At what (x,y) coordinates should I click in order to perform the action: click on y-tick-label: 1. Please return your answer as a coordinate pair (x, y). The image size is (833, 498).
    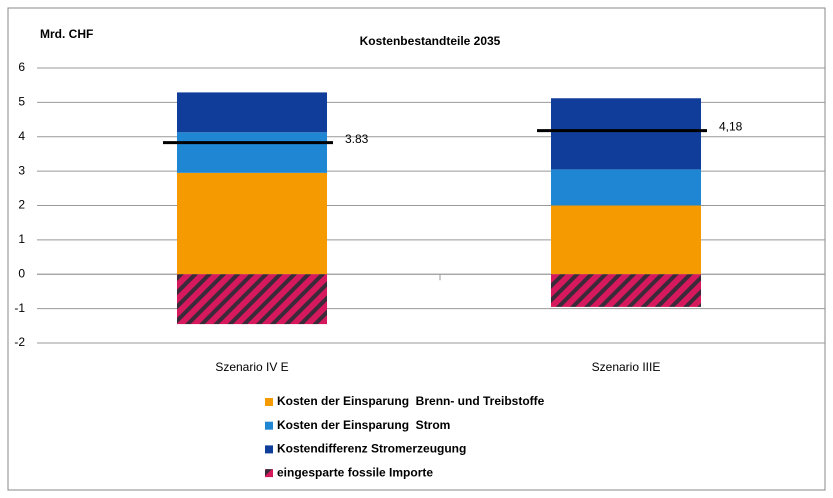
    Looking at the image, I should click on (21, 239).